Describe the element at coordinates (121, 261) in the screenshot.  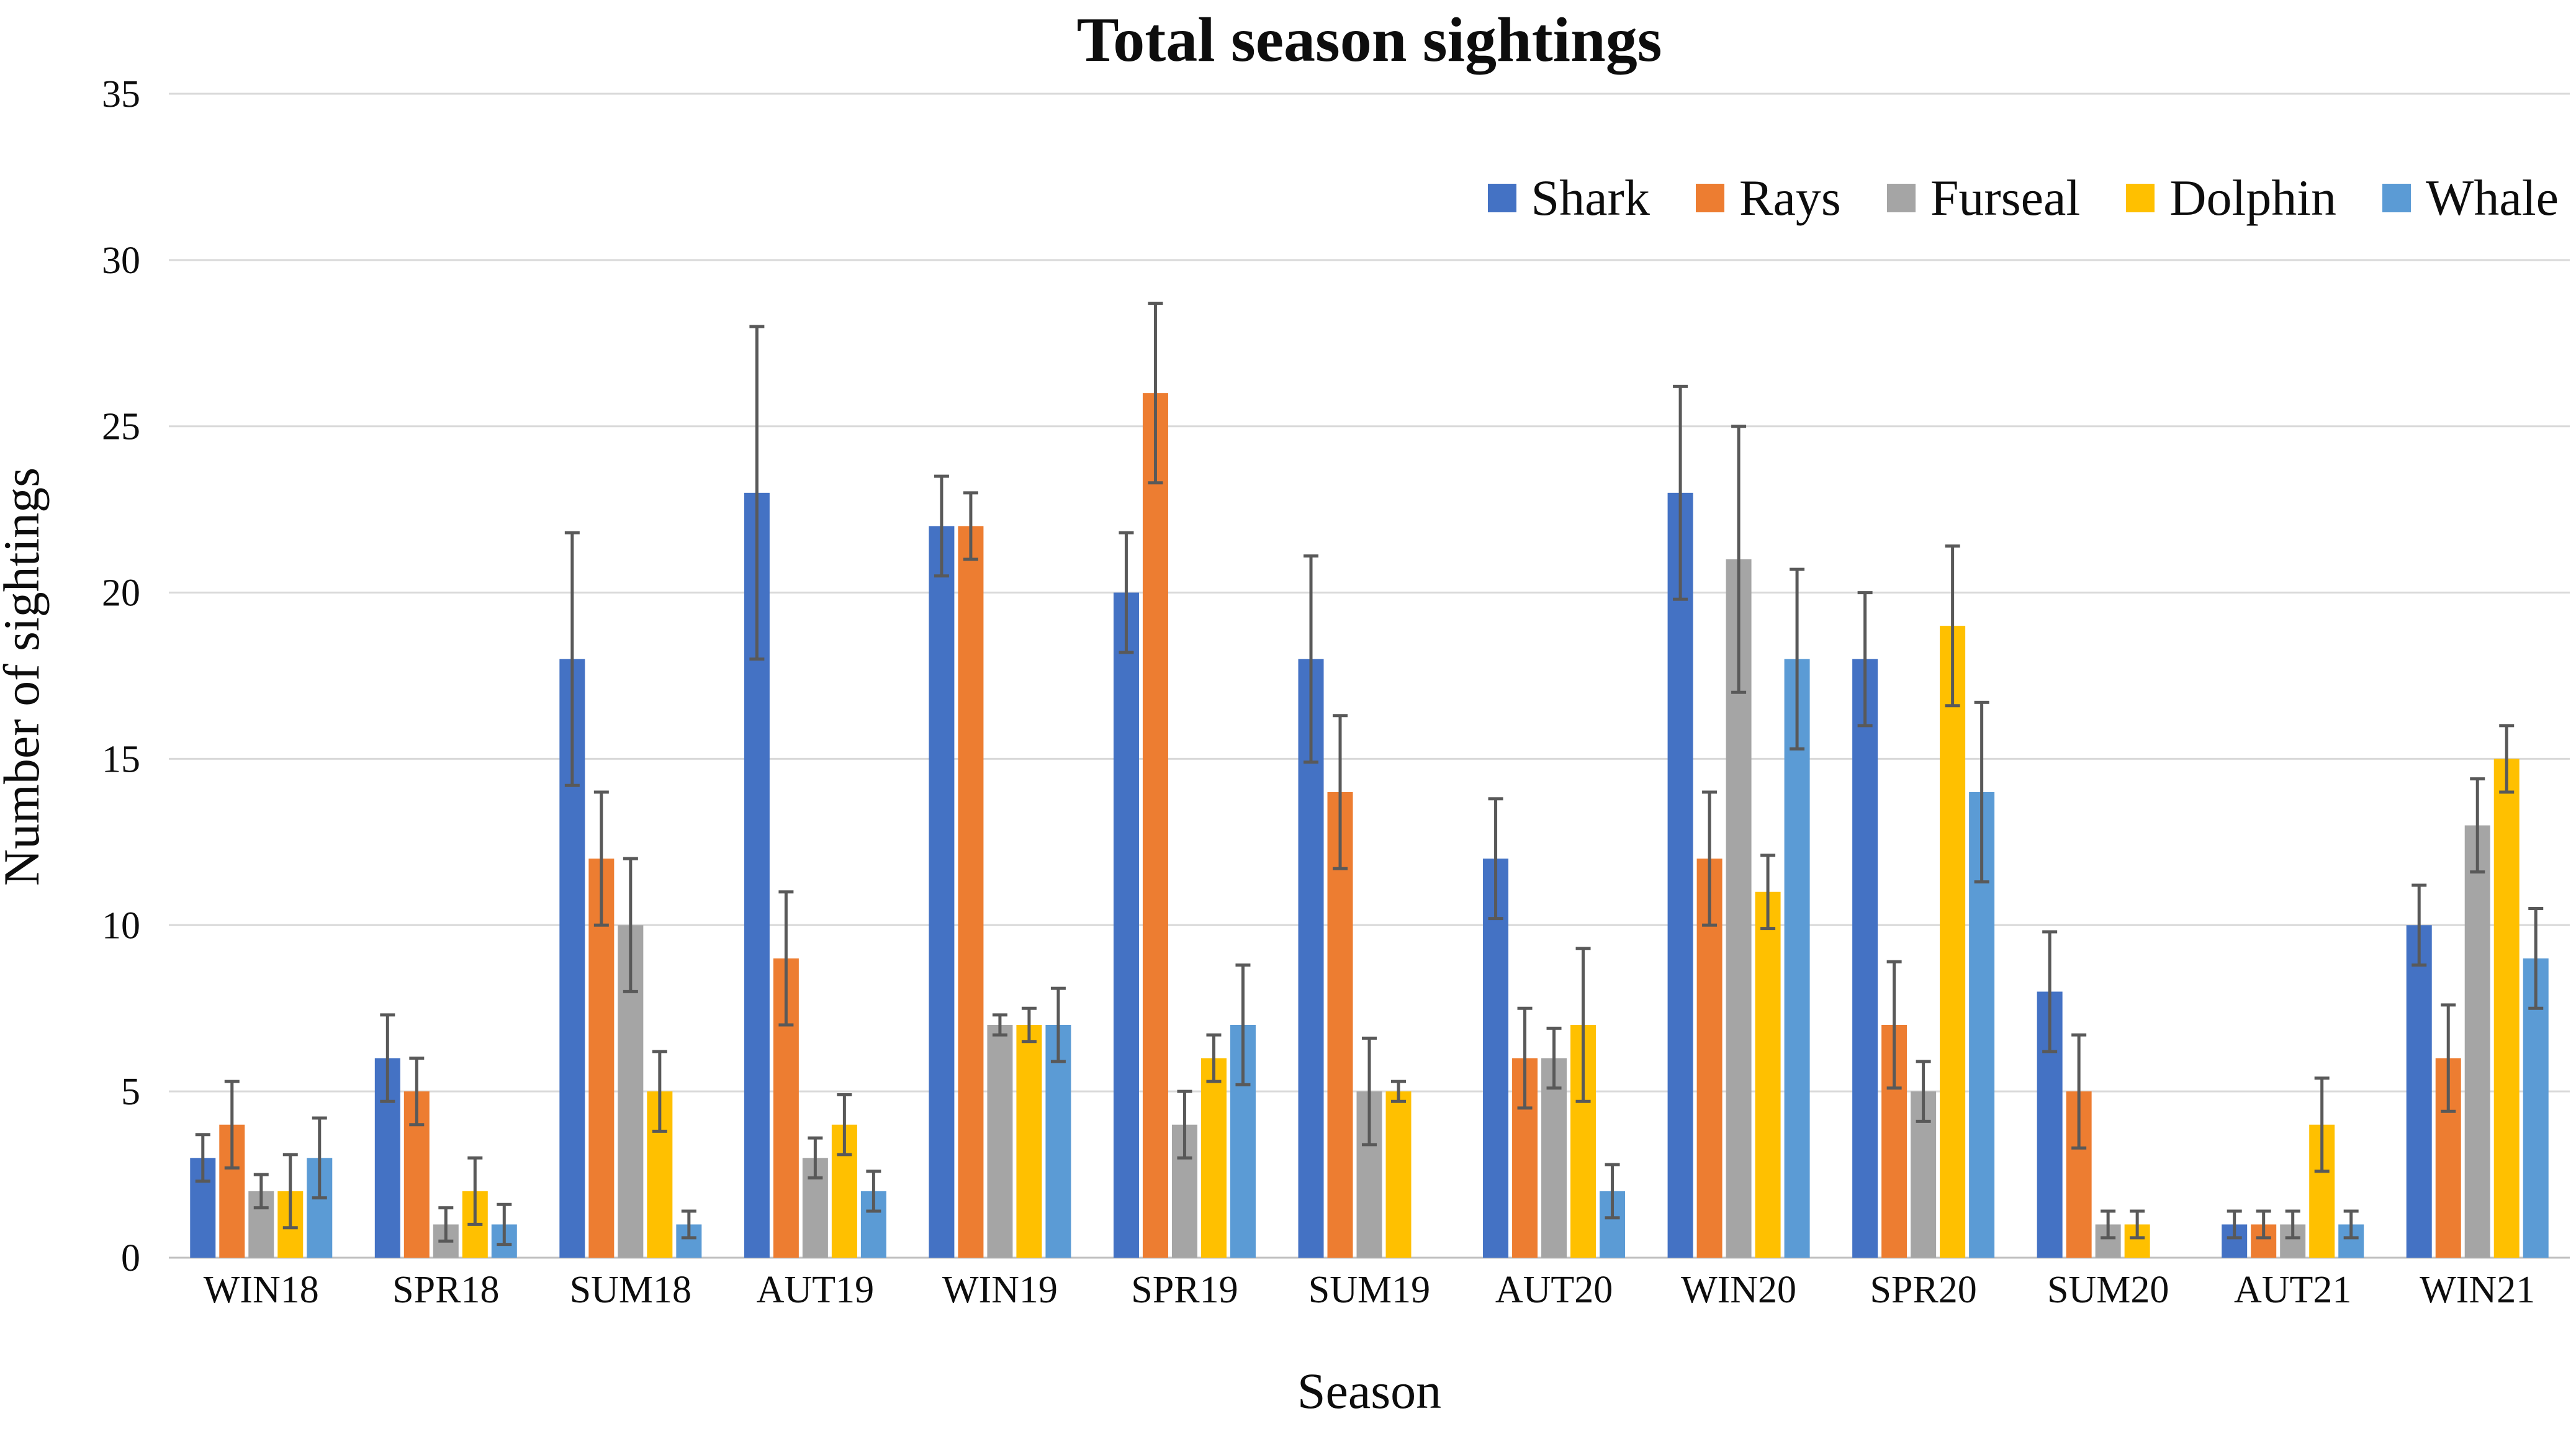
I see `y-tick-label: 30` at that location.